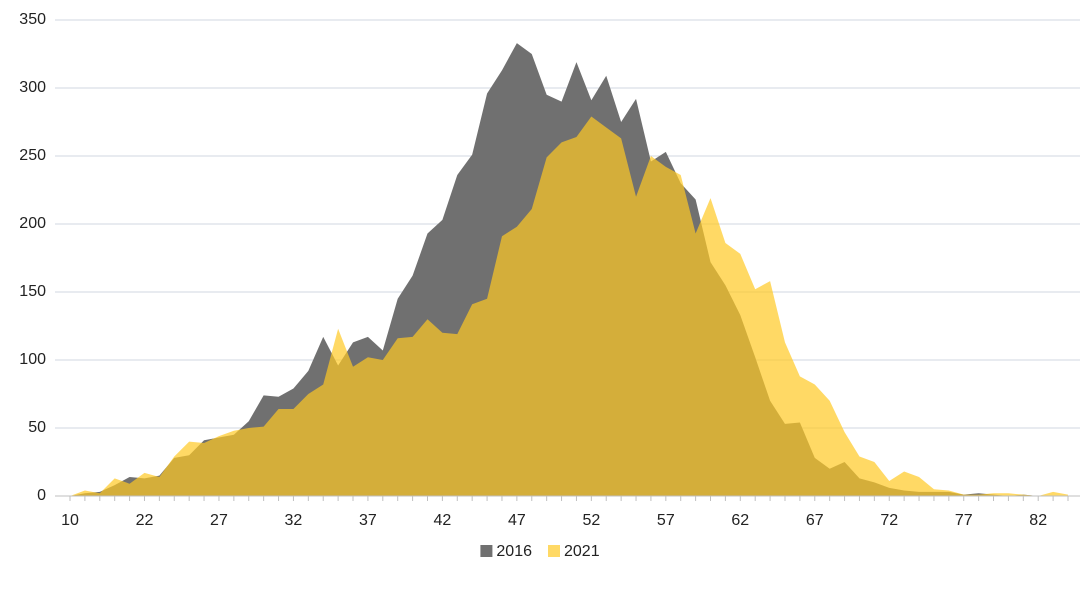 This screenshot has width=1081, height=592. What do you see at coordinates (41, 495) in the screenshot?
I see `y-tick-label: 0` at bounding box center [41, 495].